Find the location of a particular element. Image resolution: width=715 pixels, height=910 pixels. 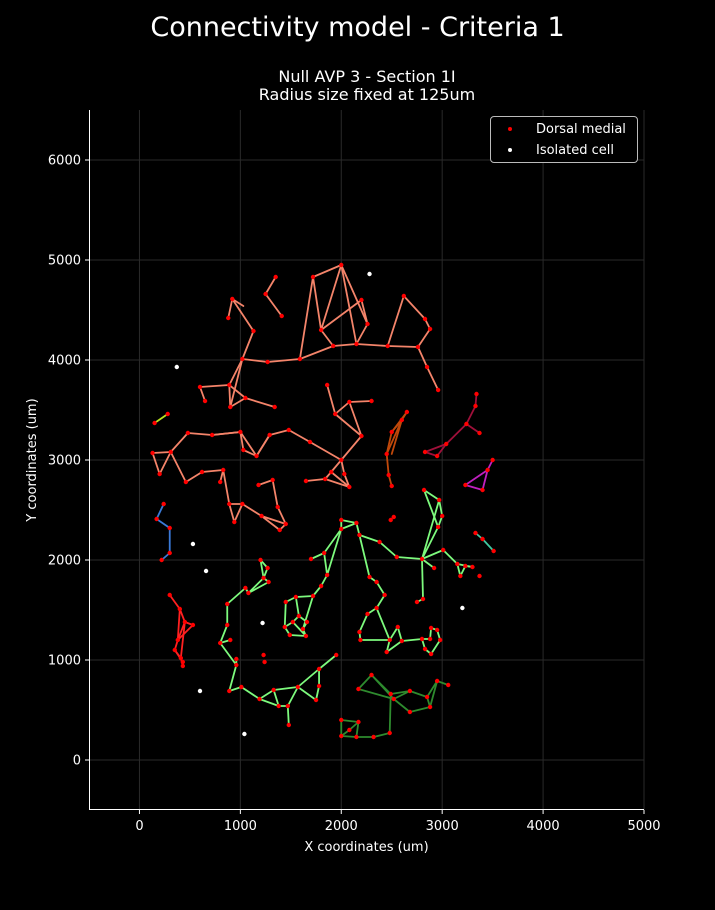

isolated-cell-point is located at coordinates (369, 274).